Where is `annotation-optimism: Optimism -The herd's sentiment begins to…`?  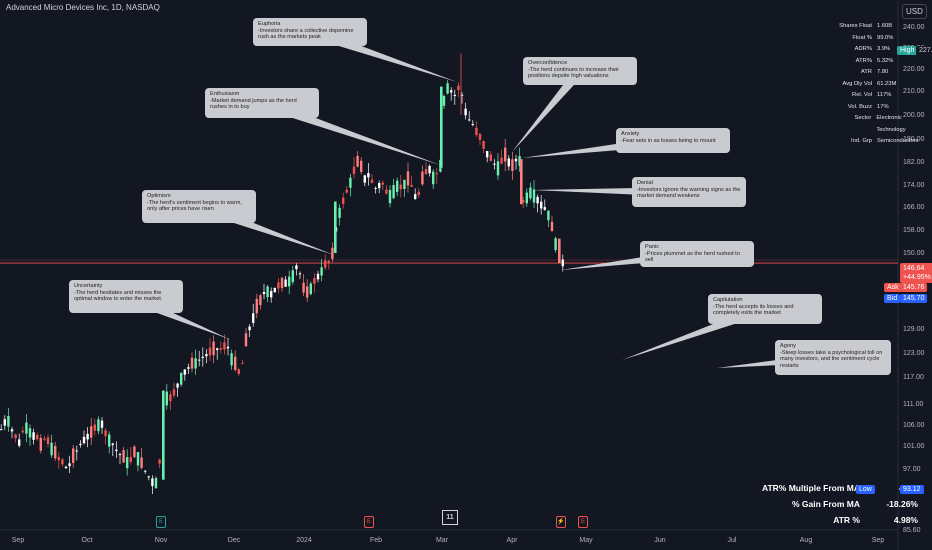
annotation-optimism: Optimism -The herd's sentiment begins to… is located at coordinates (199, 206).